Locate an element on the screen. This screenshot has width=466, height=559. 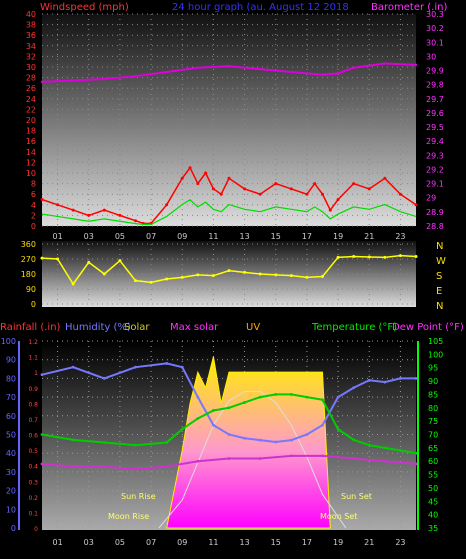
graph-title: 24 hour graph (au. August 12 2018 is located at coordinates (260, 7).